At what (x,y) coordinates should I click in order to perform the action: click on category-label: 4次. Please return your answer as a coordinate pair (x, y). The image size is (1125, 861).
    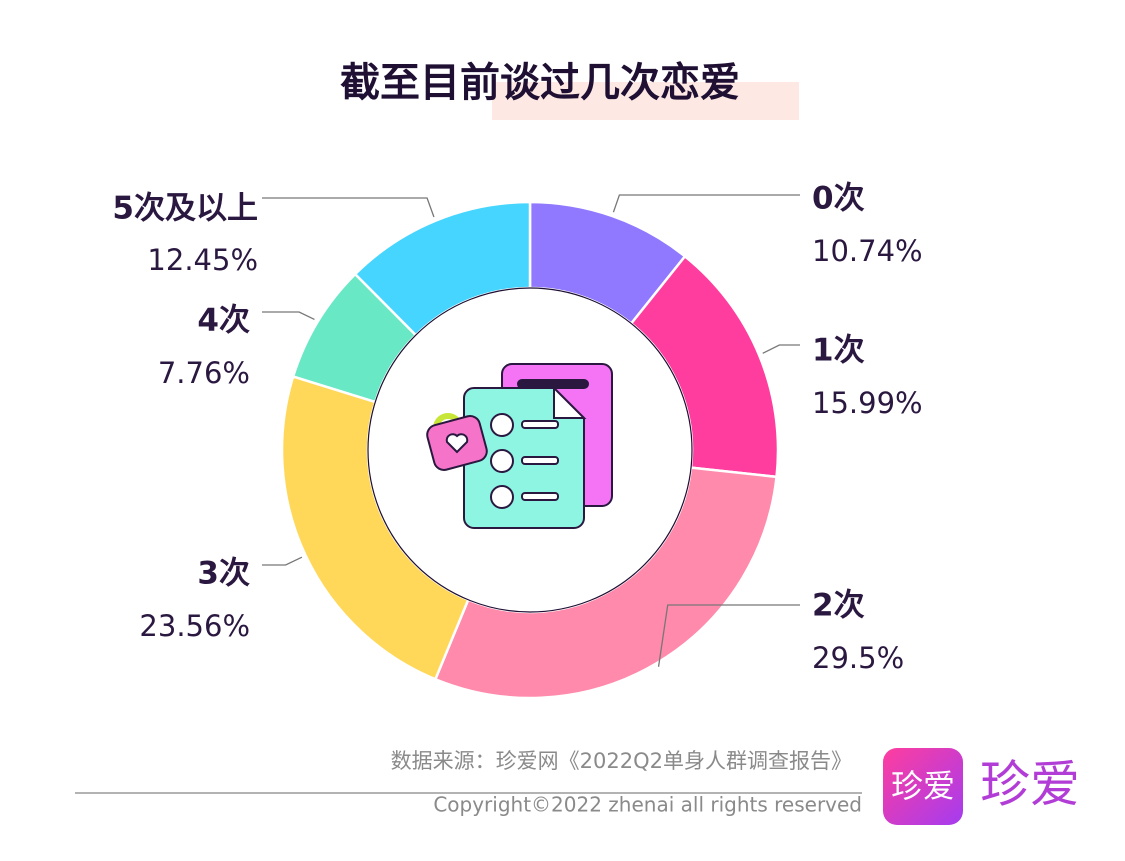
    Looking at the image, I should click on (223, 321).